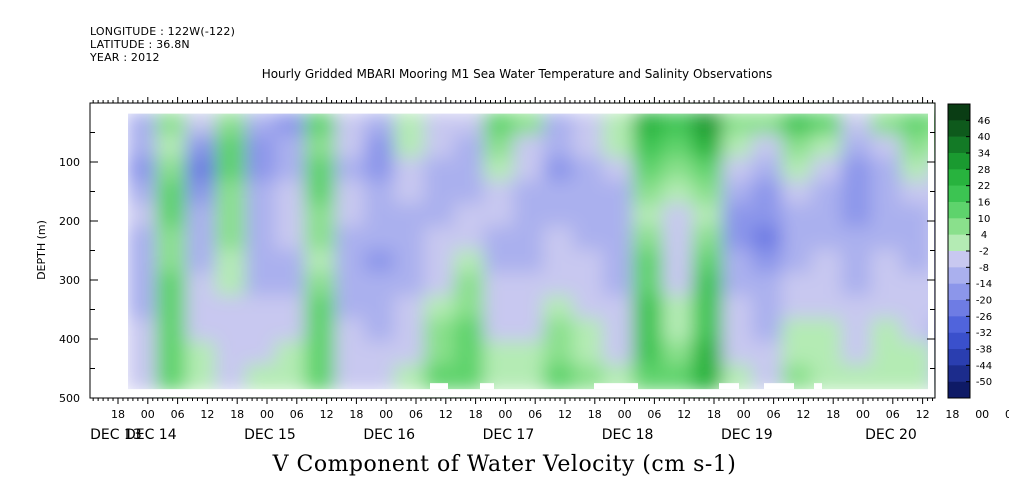 The width and height of the screenshot is (1009, 504). I want to click on colorbar-label: -8, so click(984, 268).